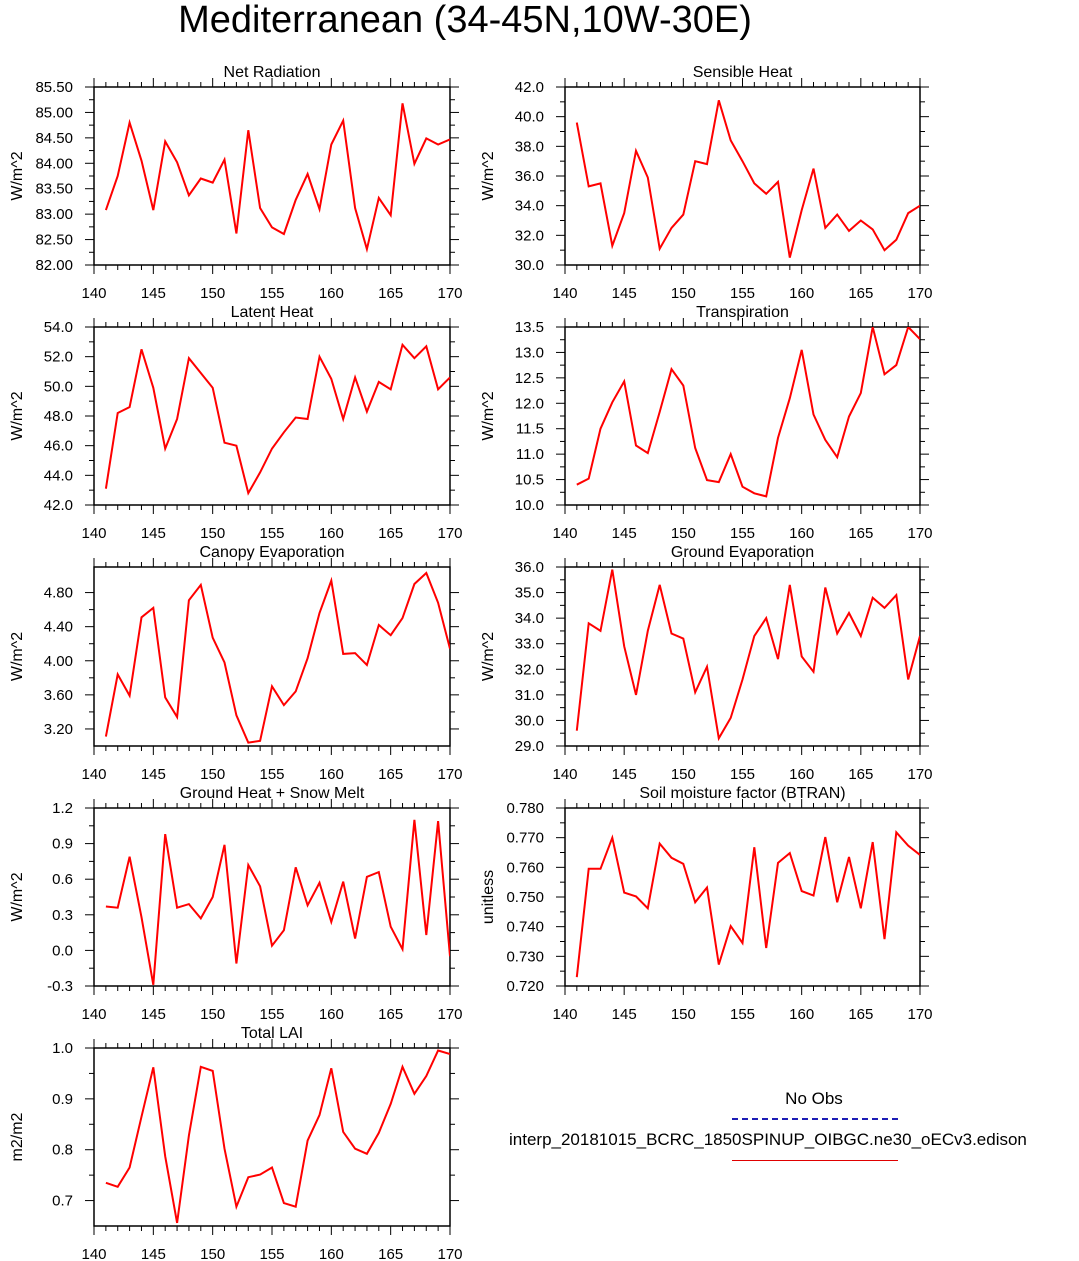 This screenshot has height=1261, width=1079. Describe the element at coordinates (815, 1119) in the screenshot. I see `legend-noobs-line` at that location.